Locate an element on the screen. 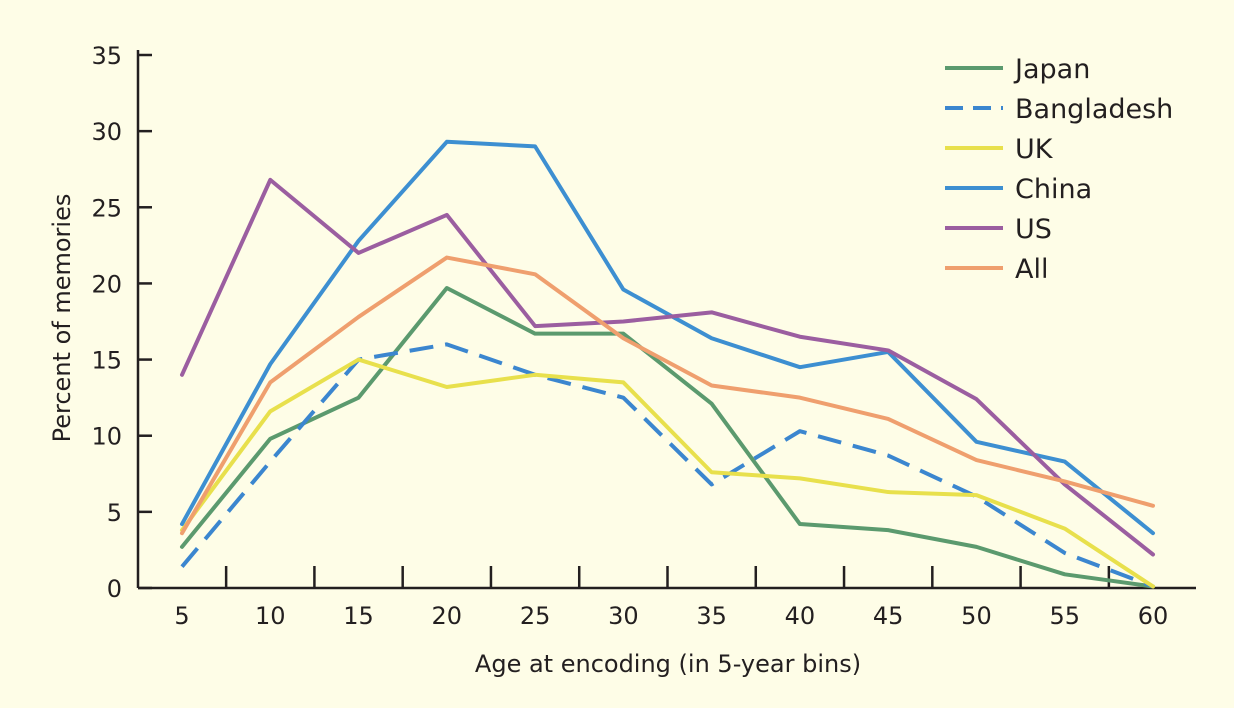 The image size is (1234, 708). x-tick-label: 10 is located at coordinates (270, 616).